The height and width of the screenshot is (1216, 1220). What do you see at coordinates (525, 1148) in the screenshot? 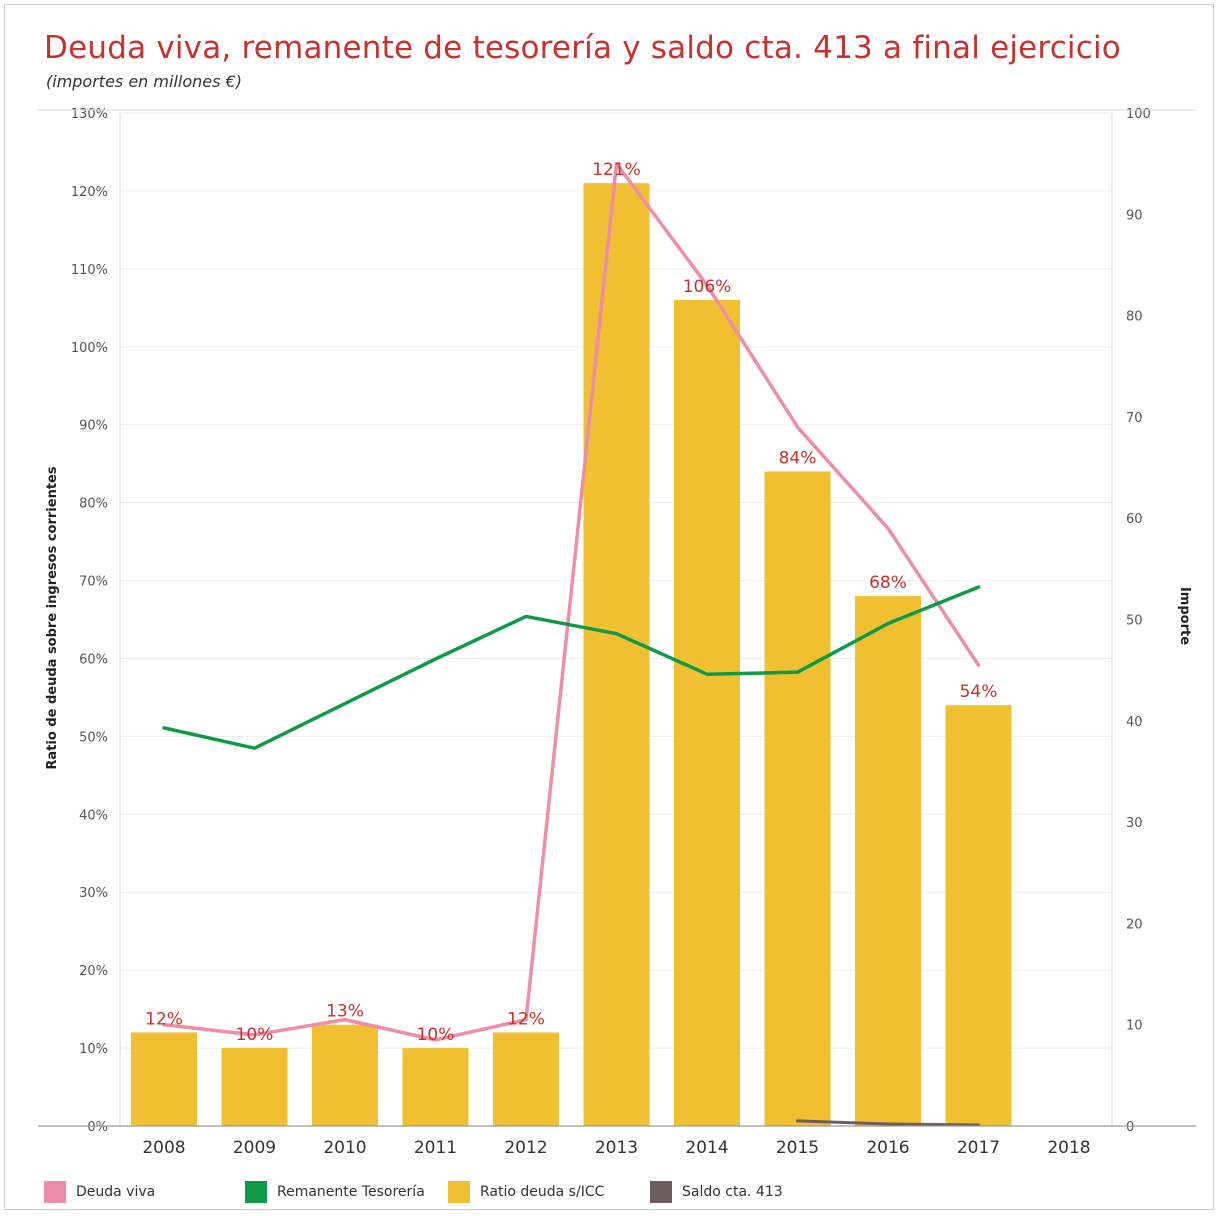
I see `x-tick-label: 2012` at bounding box center [525, 1148].